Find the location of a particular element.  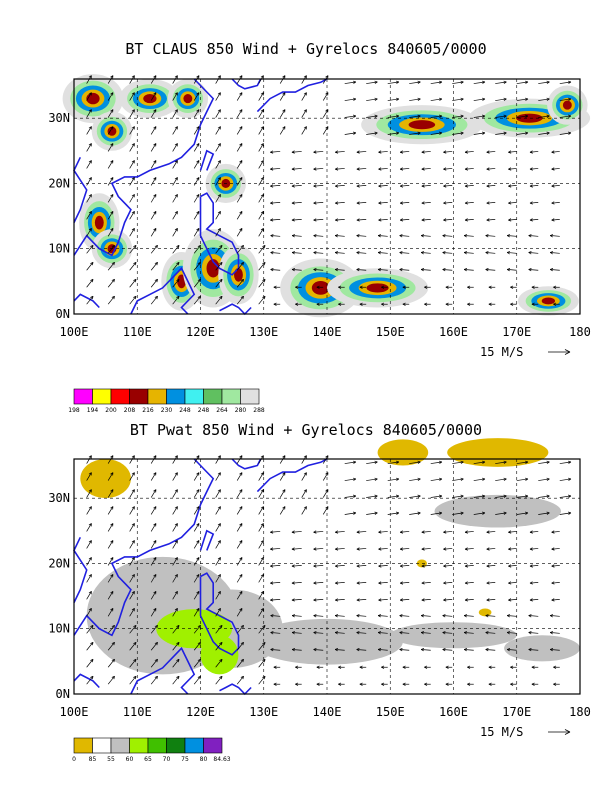

y-tick-label: 10N is located at coordinates (59, 629).